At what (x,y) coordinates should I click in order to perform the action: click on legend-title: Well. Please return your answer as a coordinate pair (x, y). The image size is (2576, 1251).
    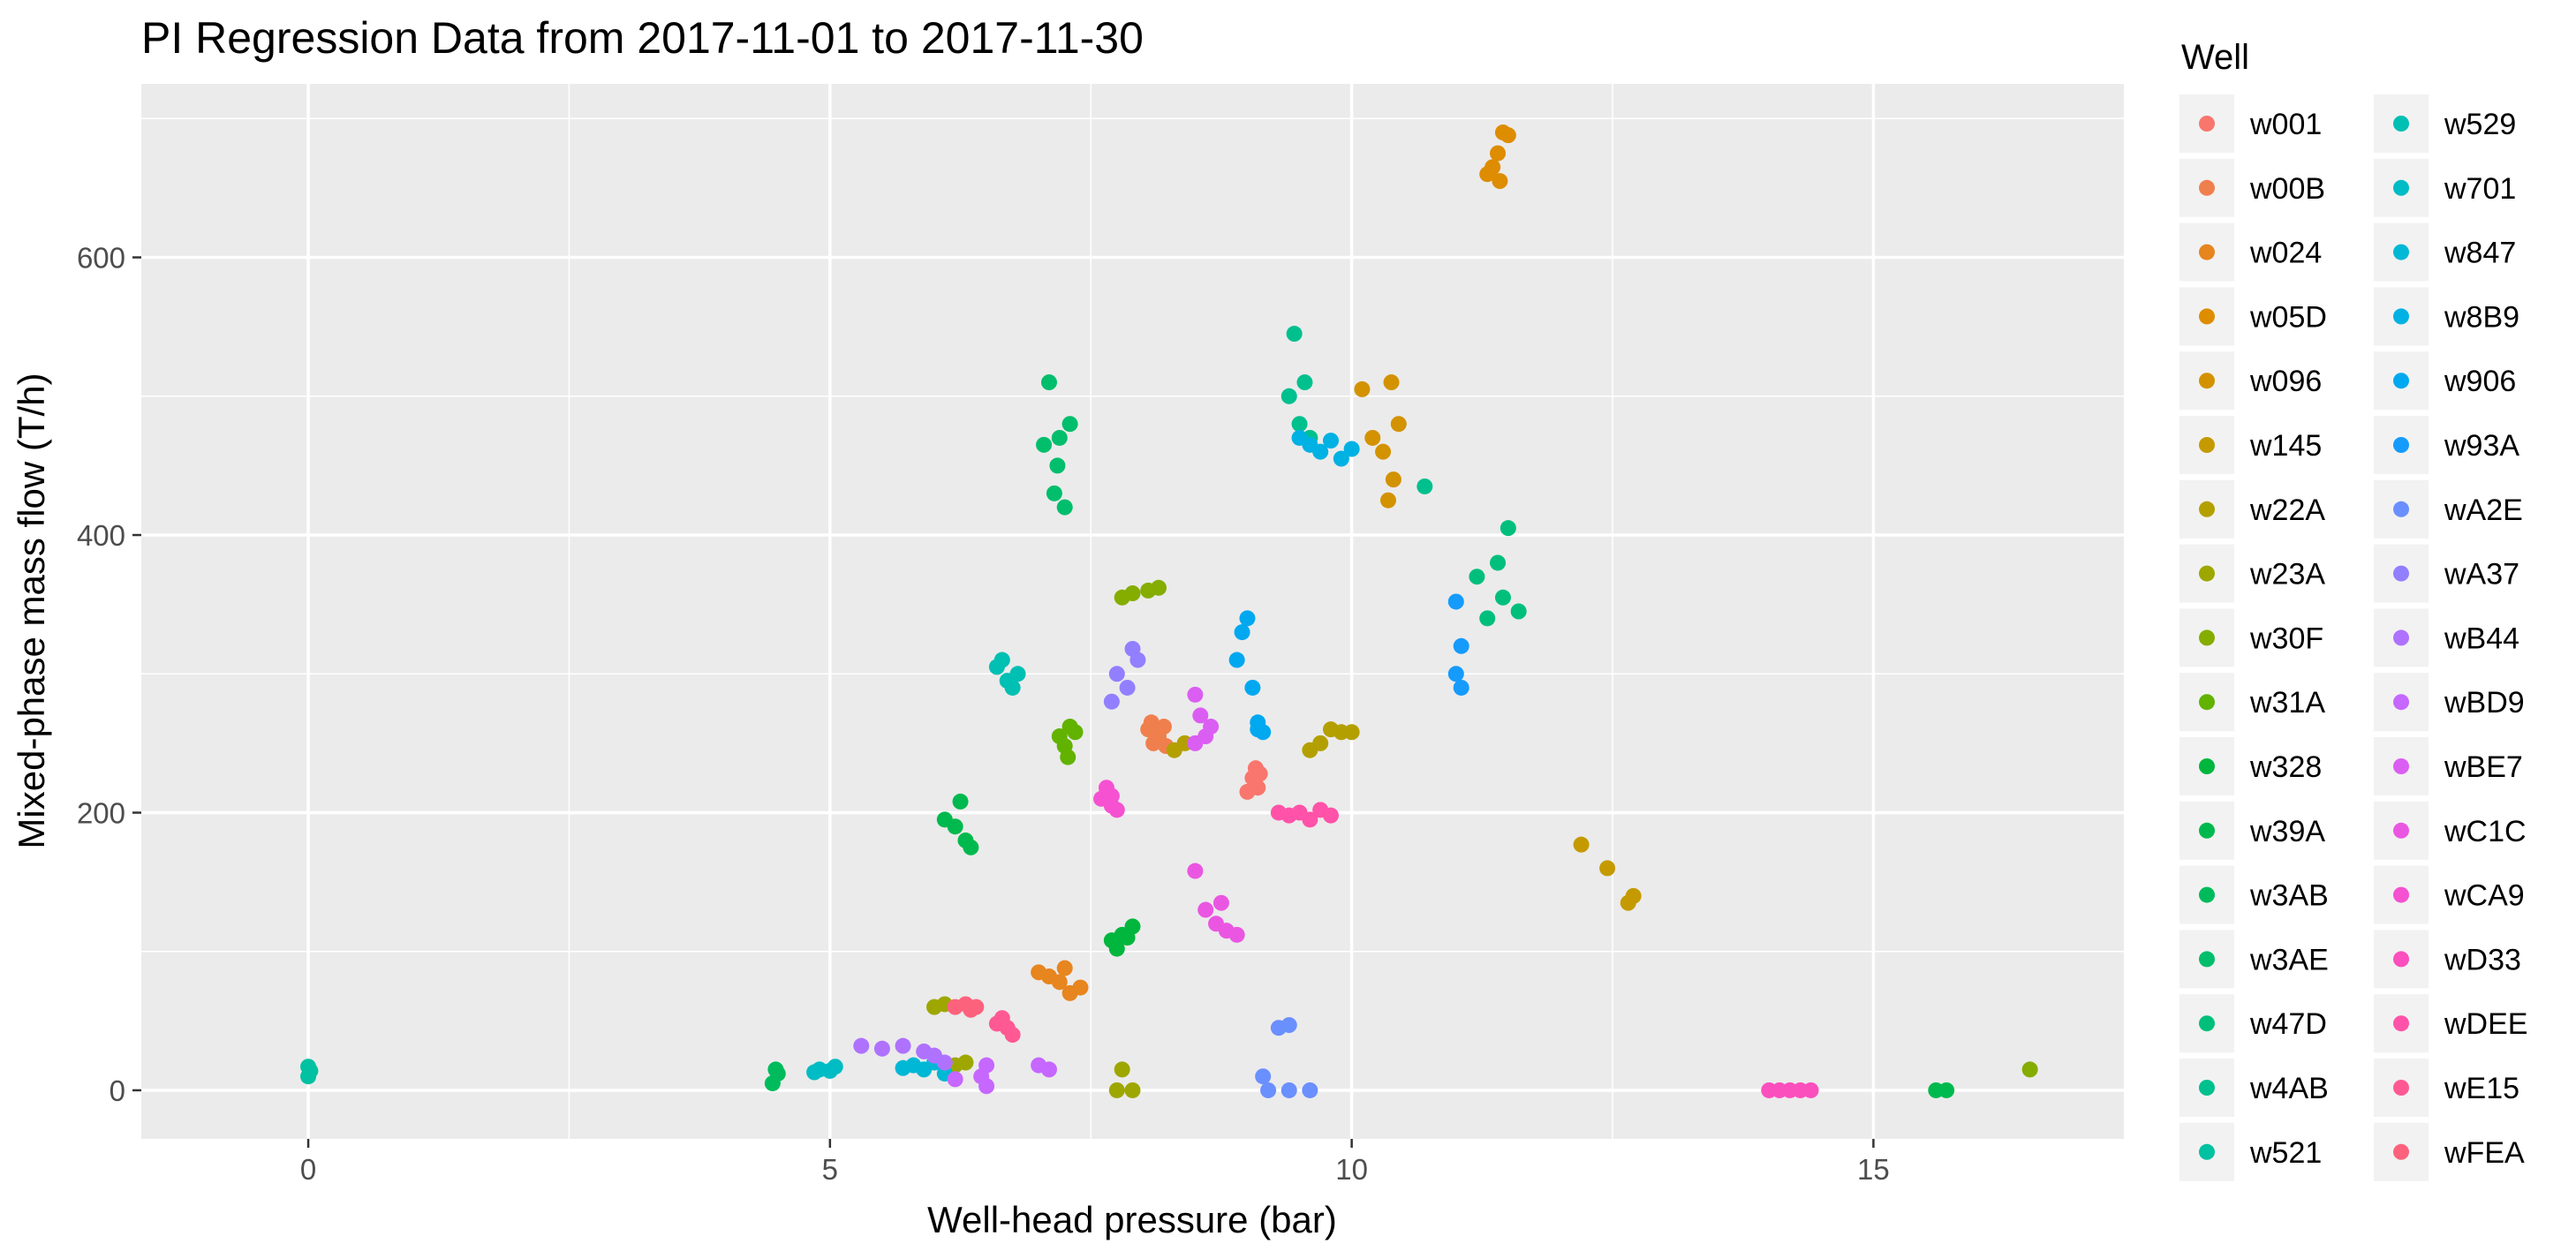
    Looking at the image, I should click on (2215, 57).